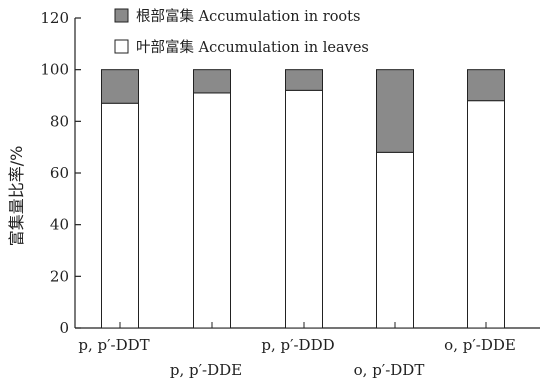 This screenshot has height=383, width=545. What do you see at coordinates (121, 46) in the screenshot?
I see `legend-swatch-leaves` at bounding box center [121, 46].